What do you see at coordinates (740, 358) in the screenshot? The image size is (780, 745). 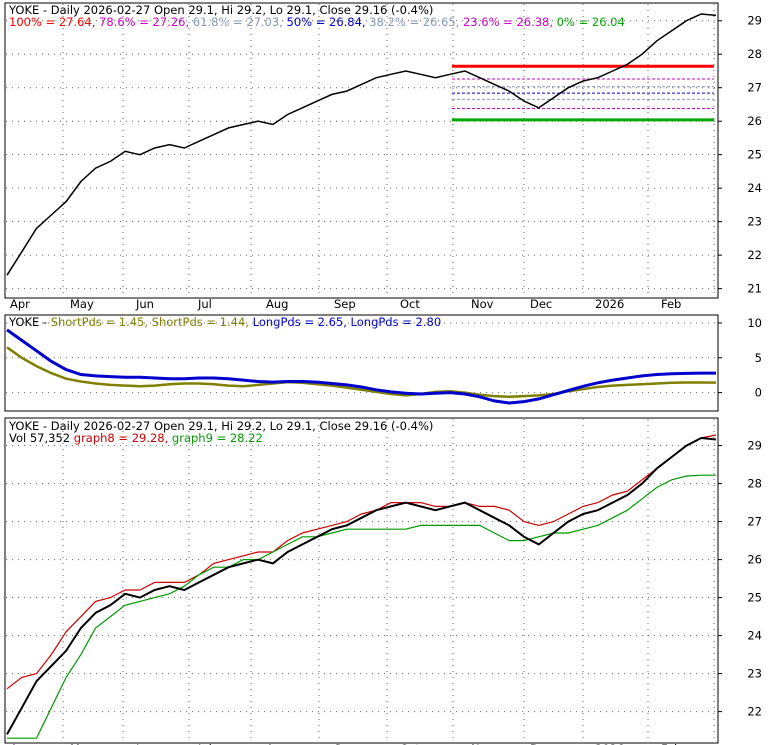 I see `panel-2-y-axis: 0 5 10` at bounding box center [740, 358].